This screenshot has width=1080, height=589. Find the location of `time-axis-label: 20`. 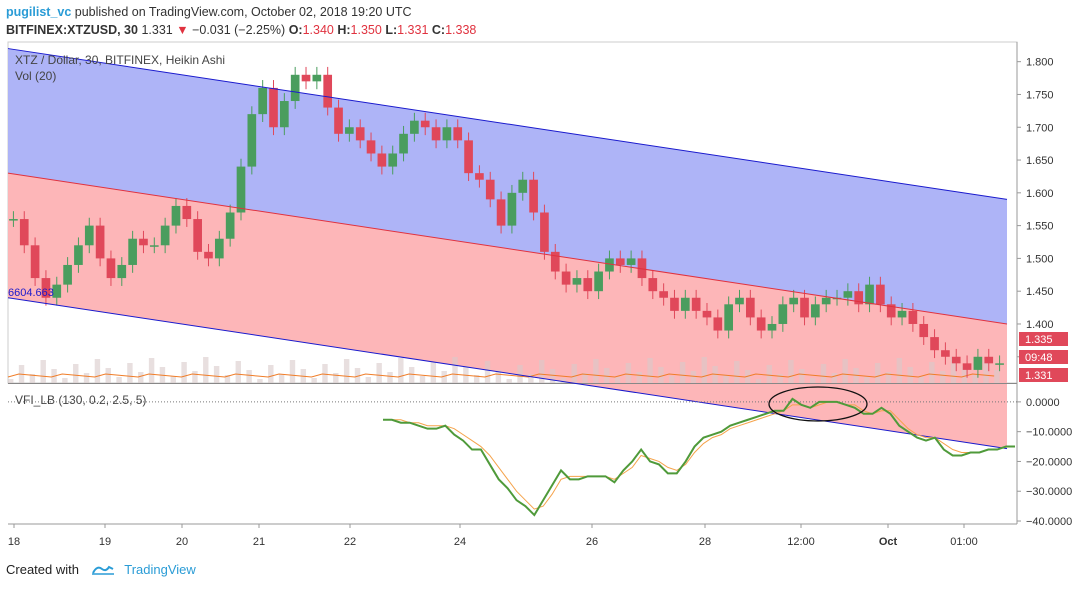

time-axis-label: 20 is located at coordinates (182, 542).